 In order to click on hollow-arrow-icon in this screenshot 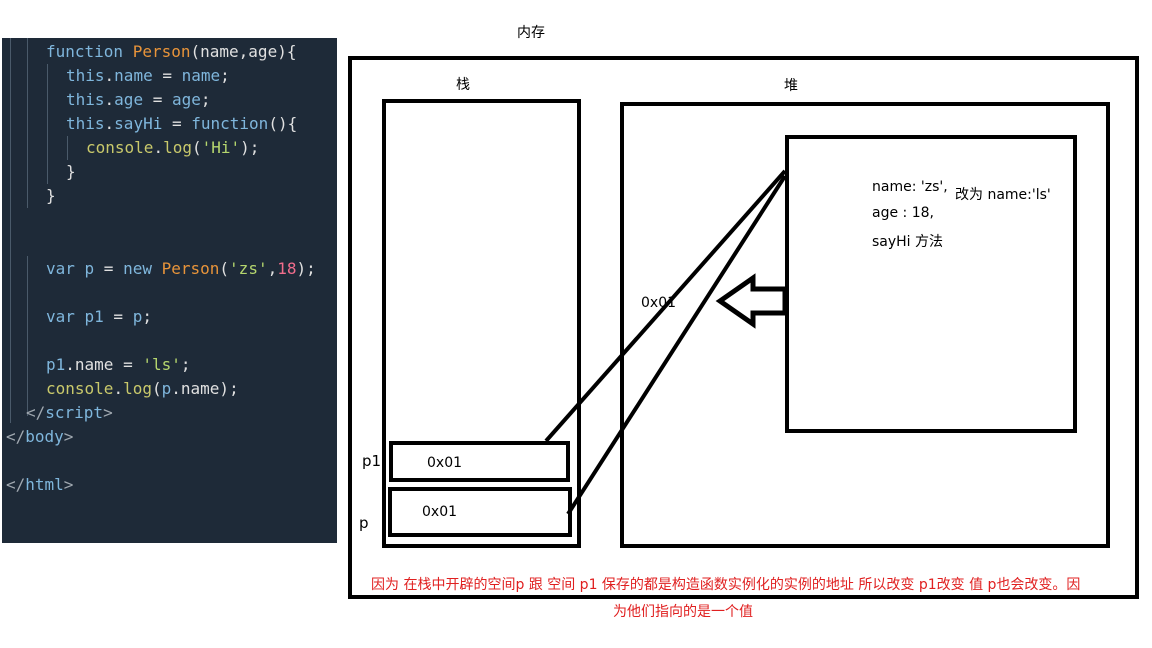, I will do `click(751, 301)`.